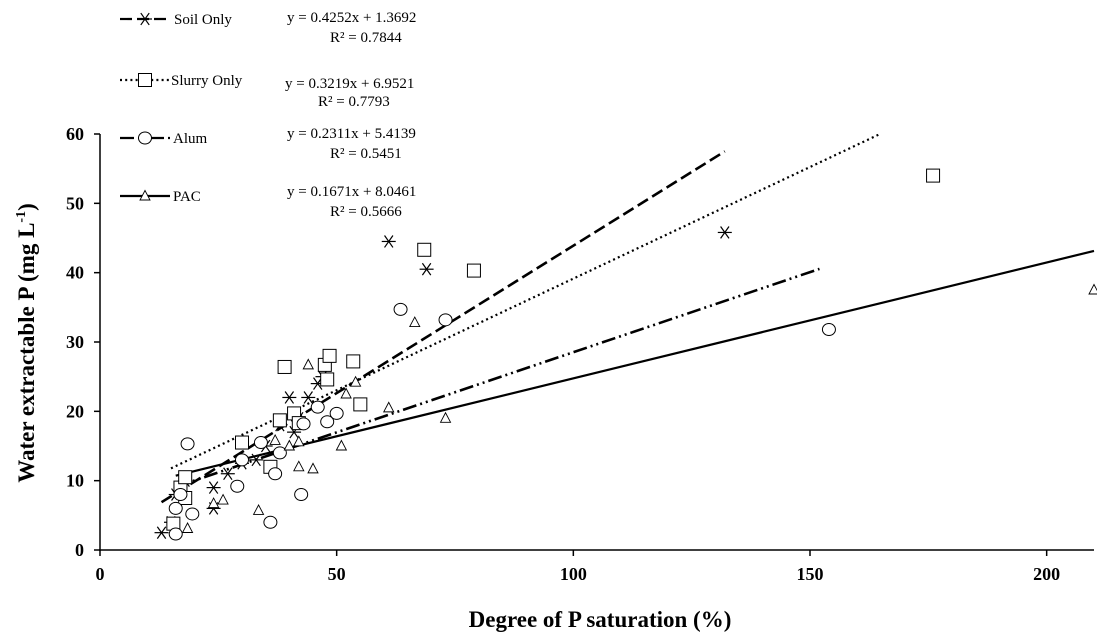  I want to click on y-axis-title-end: ), so click(26, 207).